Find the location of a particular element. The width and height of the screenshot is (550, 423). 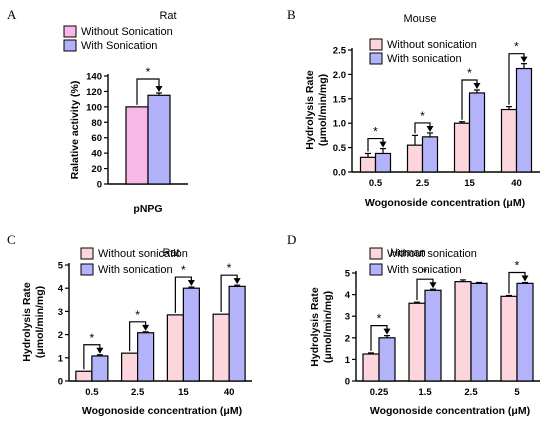

y-tick-label: 3 is located at coordinates (347, 317).